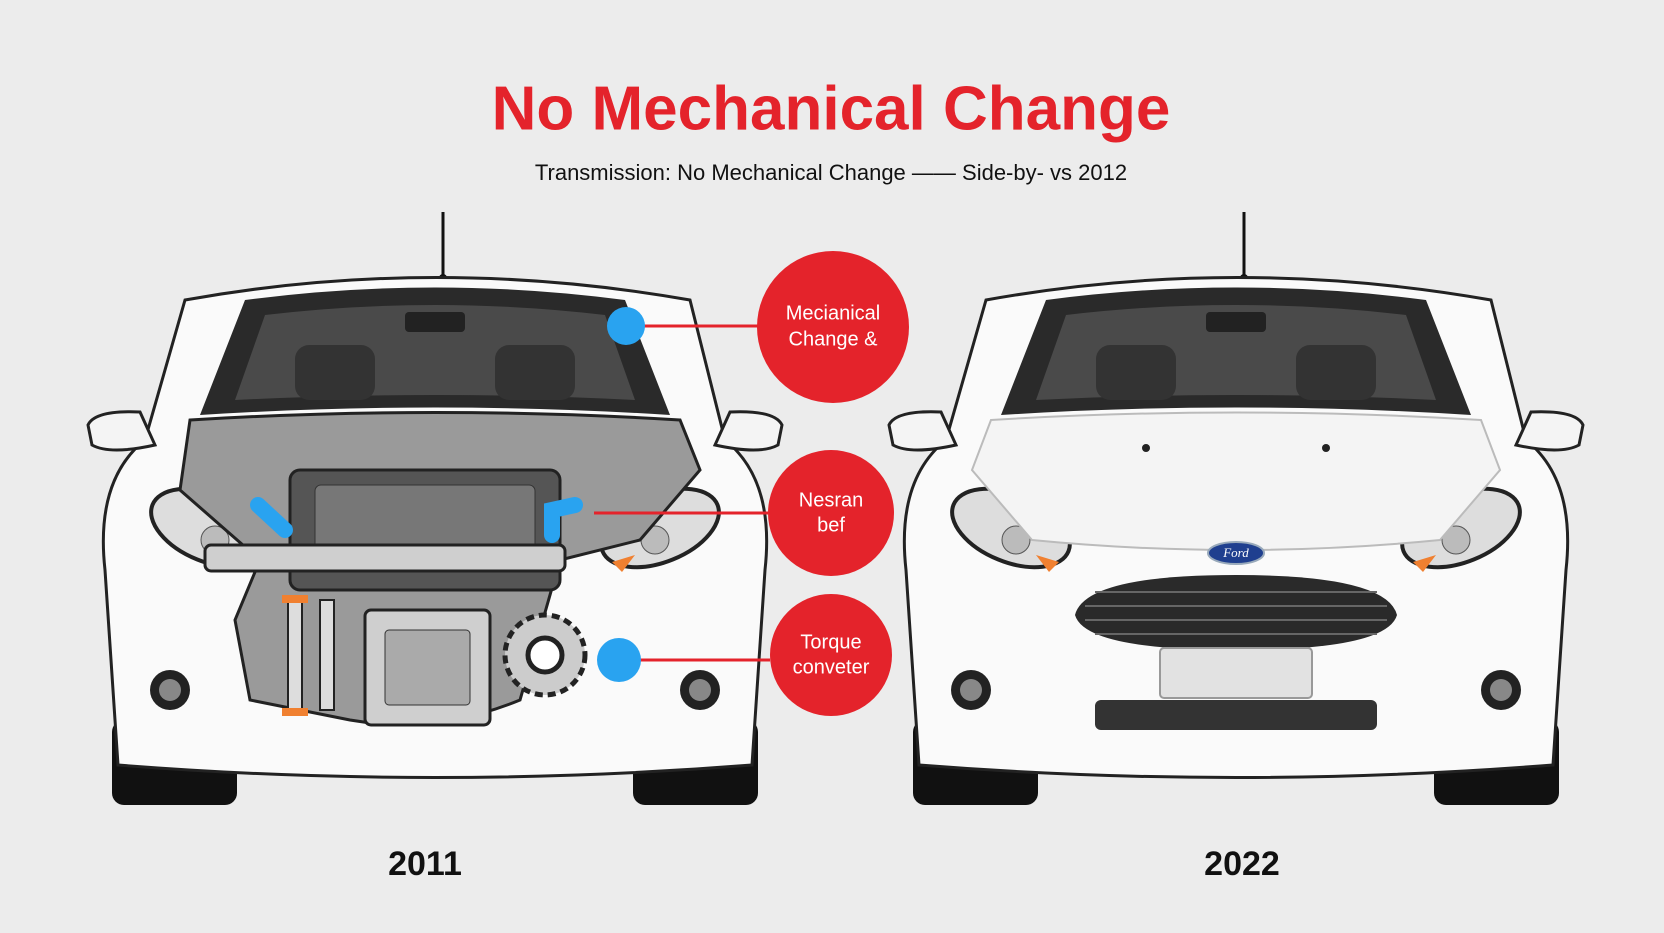 The height and width of the screenshot is (933, 1664). What do you see at coordinates (831, 500) in the screenshot?
I see `callout-text: Nesran` at bounding box center [831, 500].